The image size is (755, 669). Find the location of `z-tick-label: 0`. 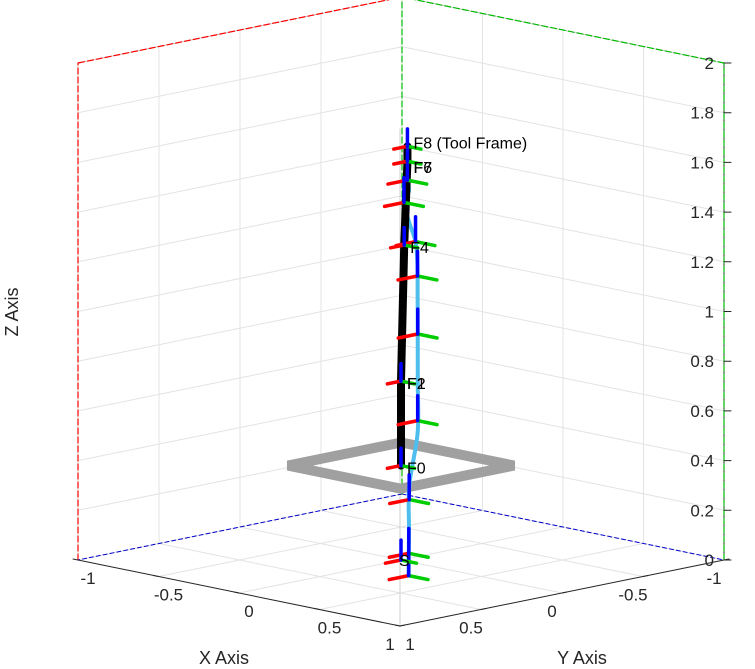

z-tick-label: 0 is located at coordinates (709, 560).